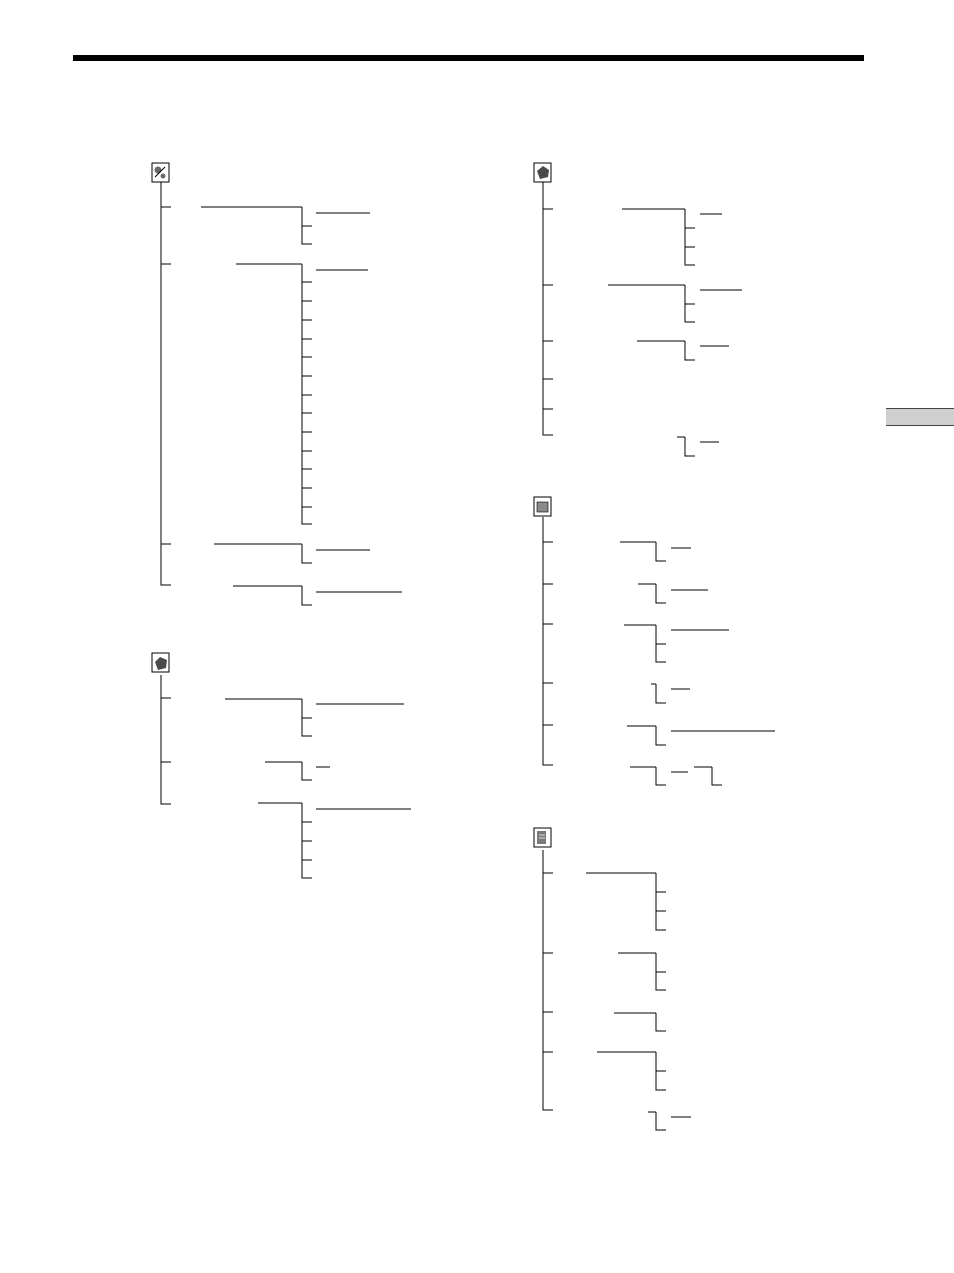 The height and width of the screenshot is (1273, 954). Describe the element at coordinates (920, 417) in the screenshot. I see `section-tab` at that location.